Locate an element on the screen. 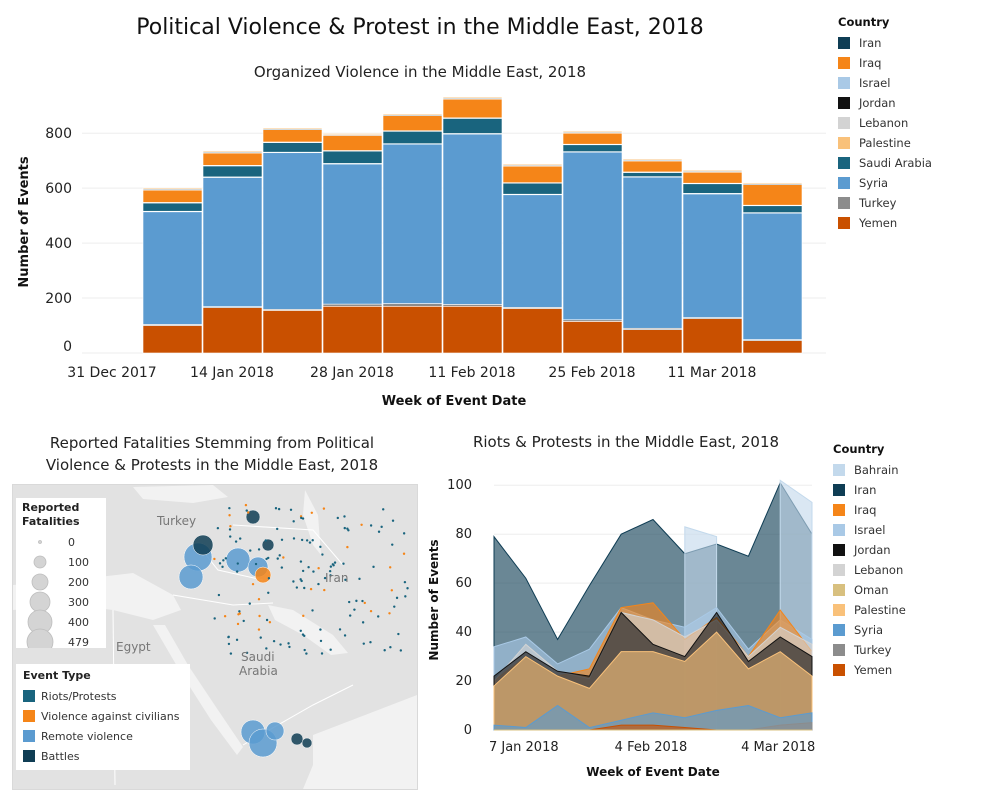 The width and height of the screenshot is (1000, 800). area-series-syria is located at coordinates (653, 717).